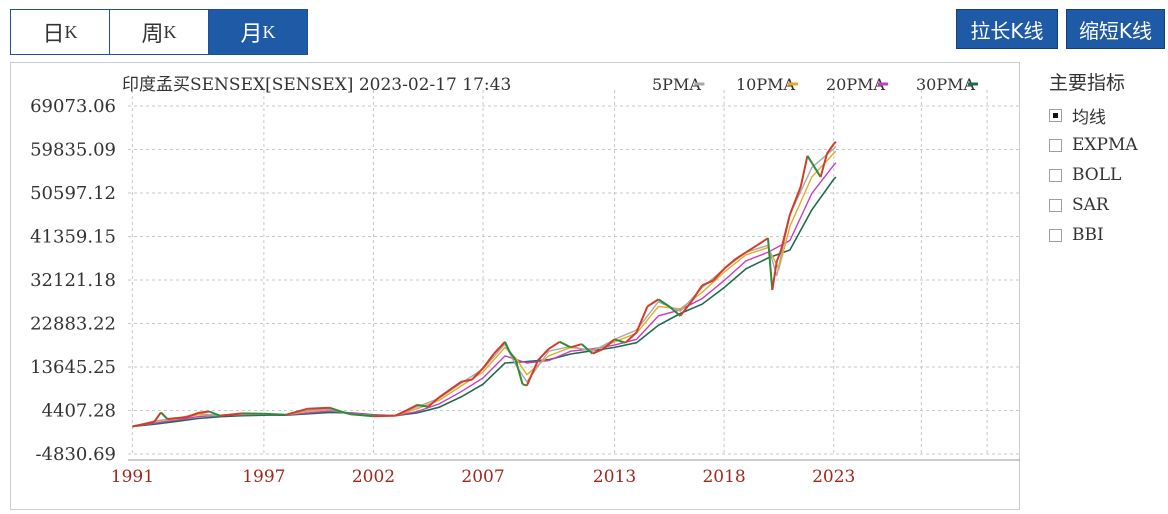 The image size is (1168, 514). I want to click on tab-monthly-k-suffix: K, so click(269, 31).